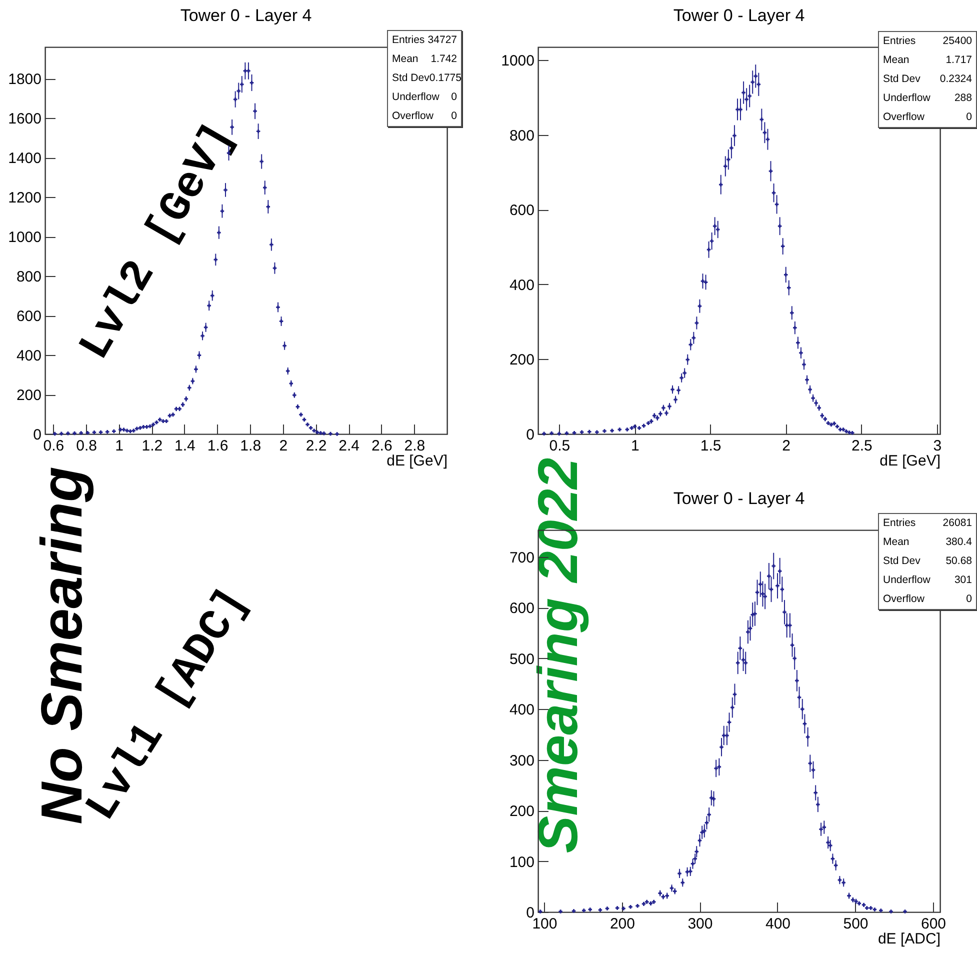 This screenshot has width=977, height=953. I want to click on x-tick-label: 2.4, so click(349, 446).